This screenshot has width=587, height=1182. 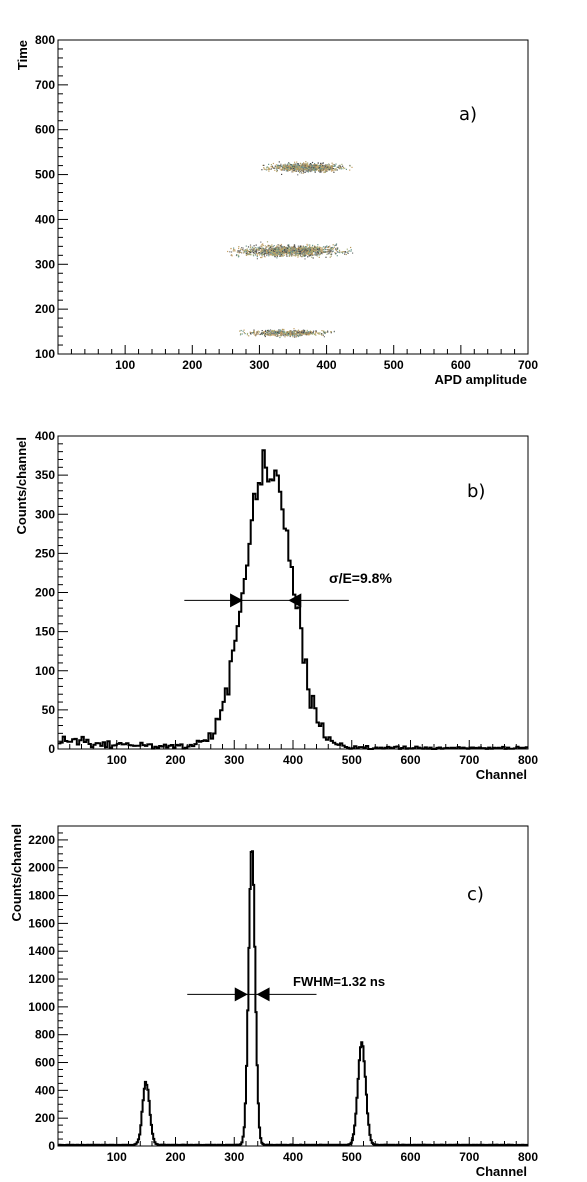 What do you see at coordinates (117, 760) in the screenshot?
I see `x-tick-label: 100` at bounding box center [117, 760].